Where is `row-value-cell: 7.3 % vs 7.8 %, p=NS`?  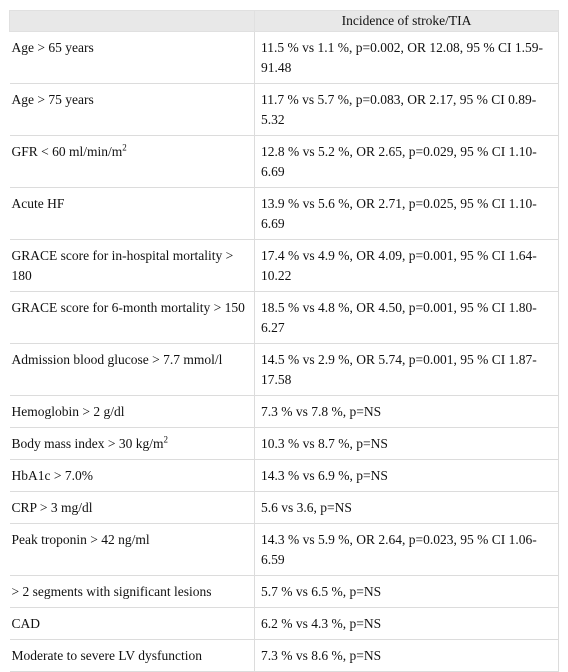 row-value-cell: 7.3 % vs 7.8 %, p=NS is located at coordinates (406, 411).